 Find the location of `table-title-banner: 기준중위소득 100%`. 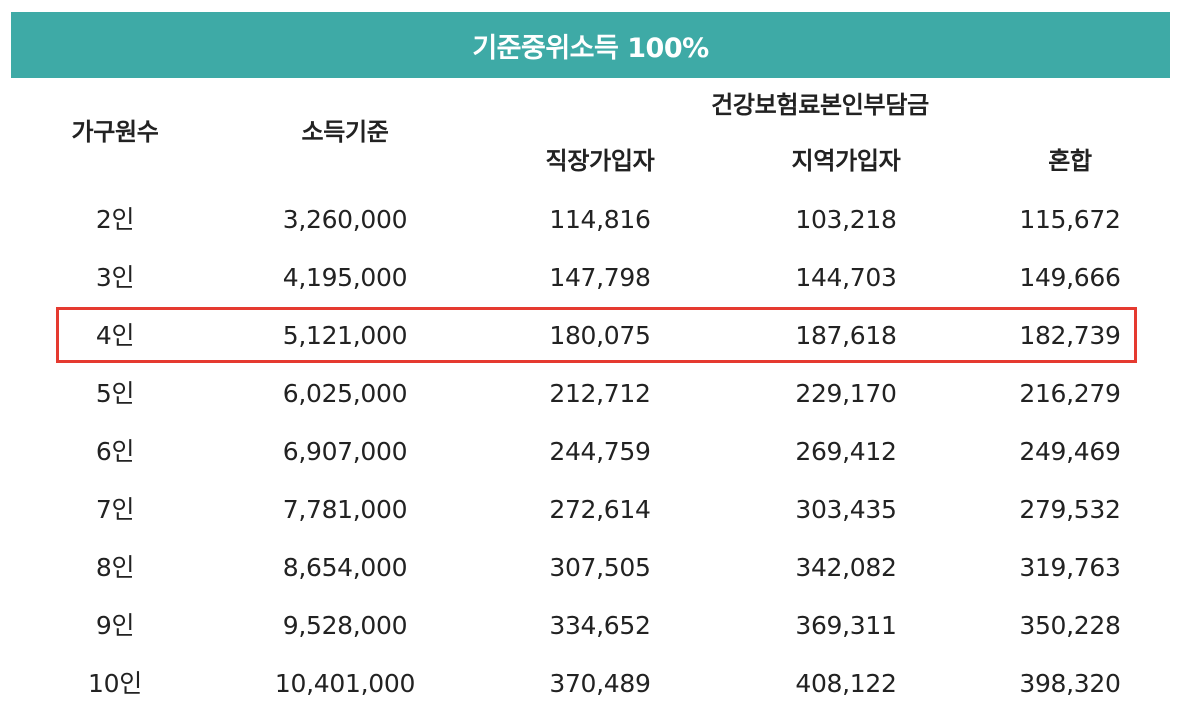

table-title-banner: 기준중위소득 100% is located at coordinates (590, 45).